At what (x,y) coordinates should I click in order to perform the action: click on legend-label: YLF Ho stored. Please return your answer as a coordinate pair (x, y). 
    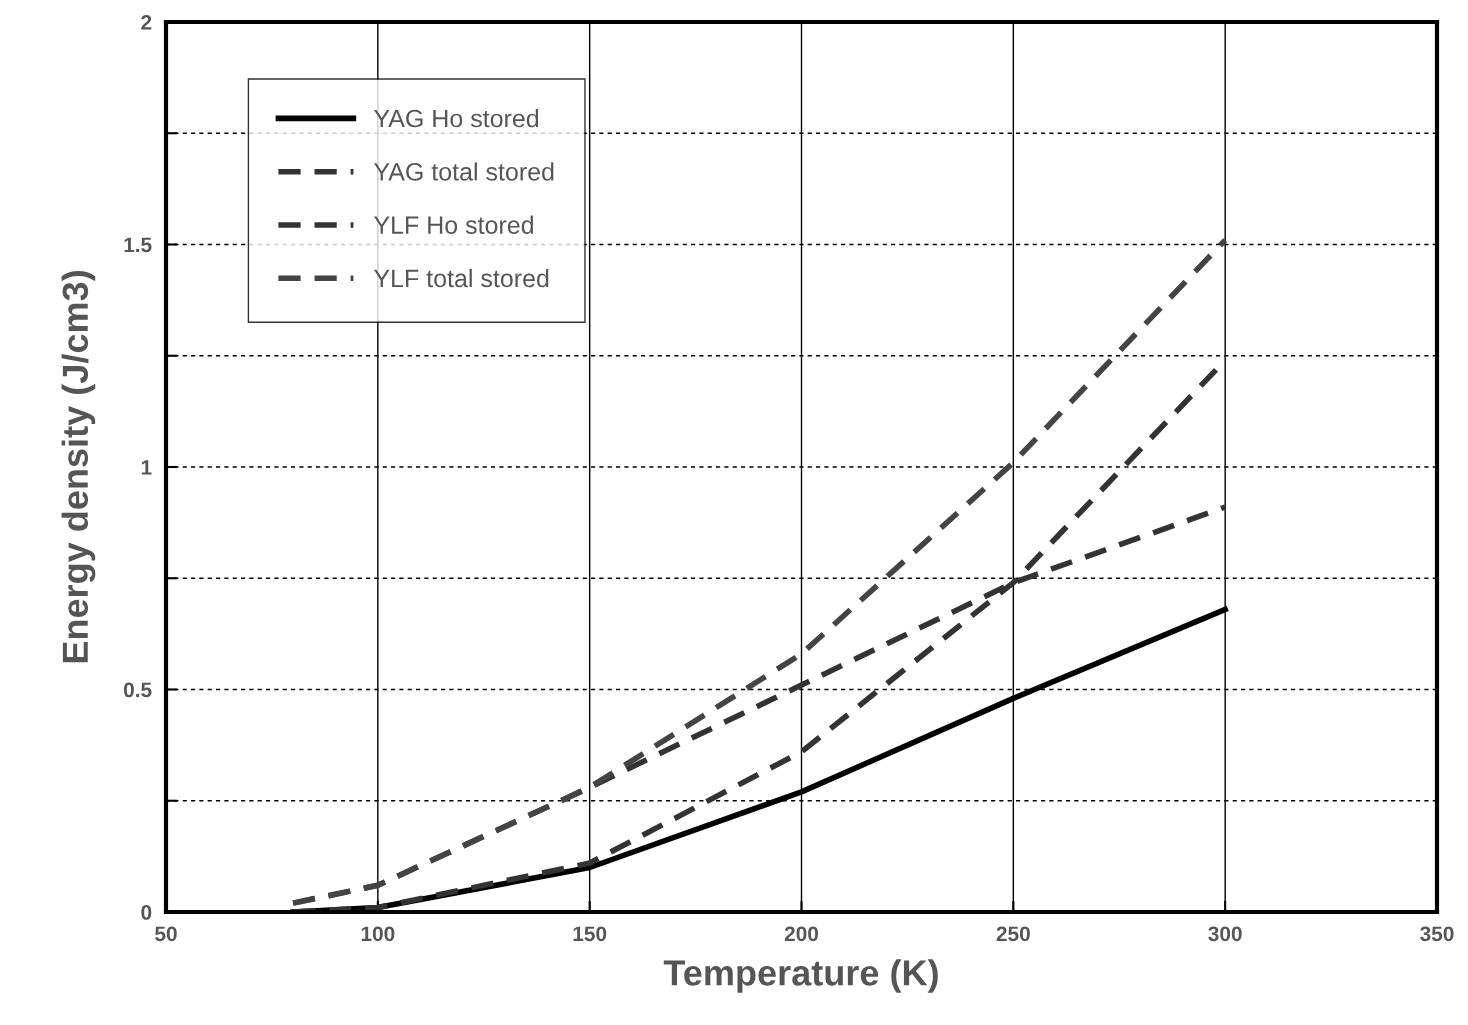
    Looking at the image, I should click on (453, 224).